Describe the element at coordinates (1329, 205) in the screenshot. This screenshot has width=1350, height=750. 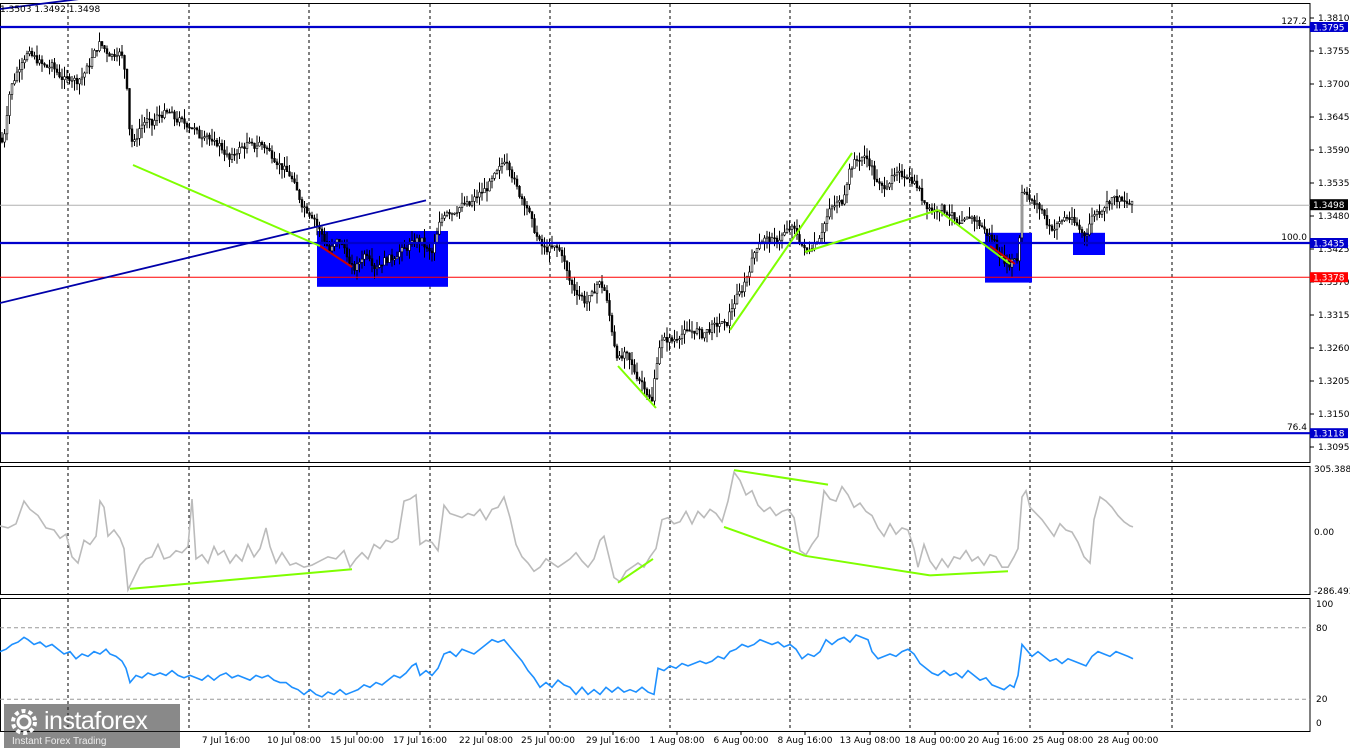
I see `current-price-tag` at that location.